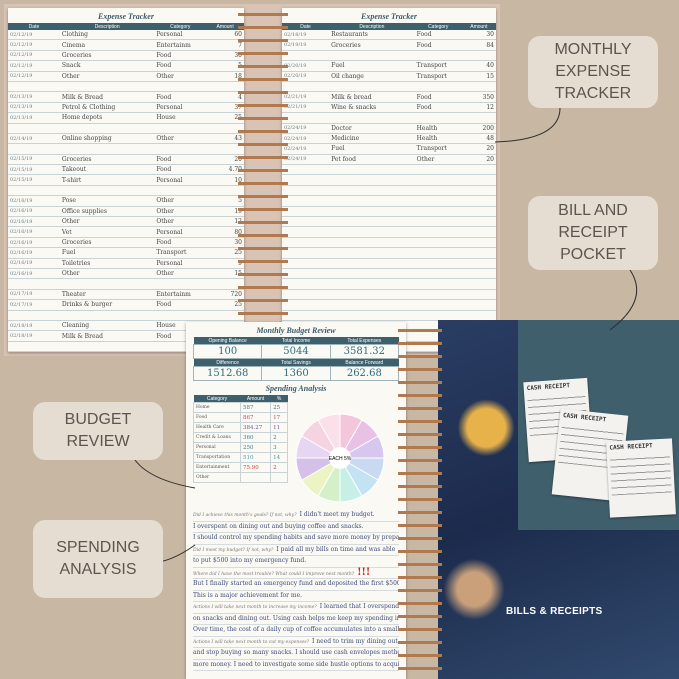  Describe the element at coordinates (340, 458) in the screenshot. I see `pie-center` at that location.